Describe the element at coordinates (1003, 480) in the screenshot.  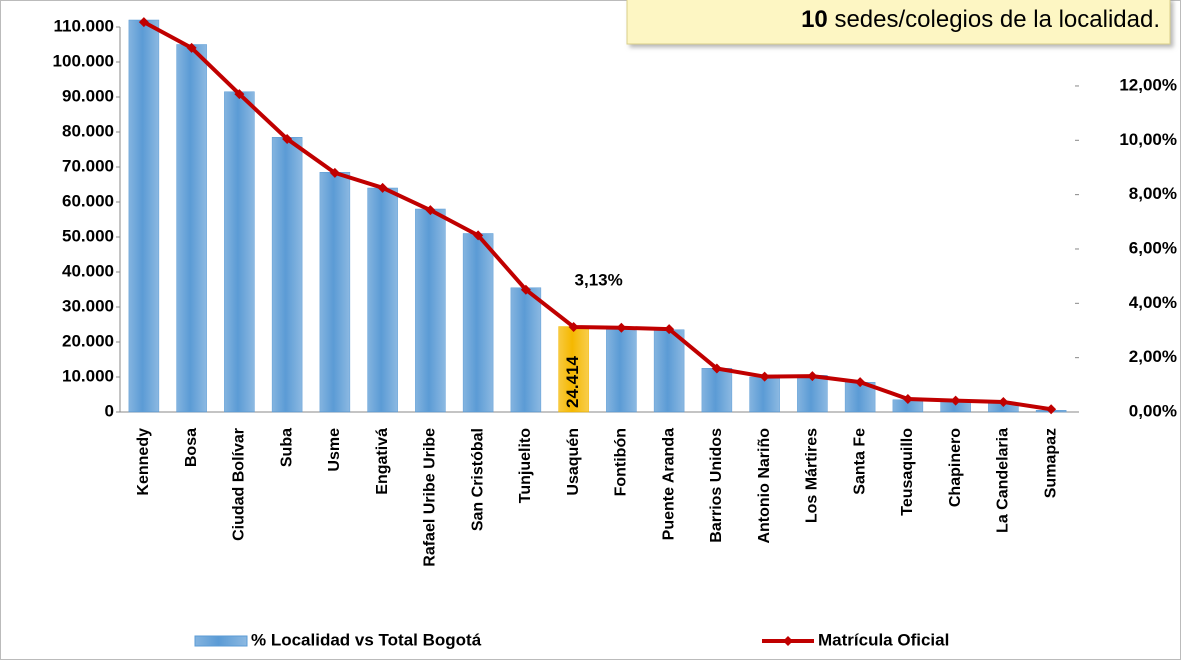
I see `x-tick-label: La Candelaria` at that location.